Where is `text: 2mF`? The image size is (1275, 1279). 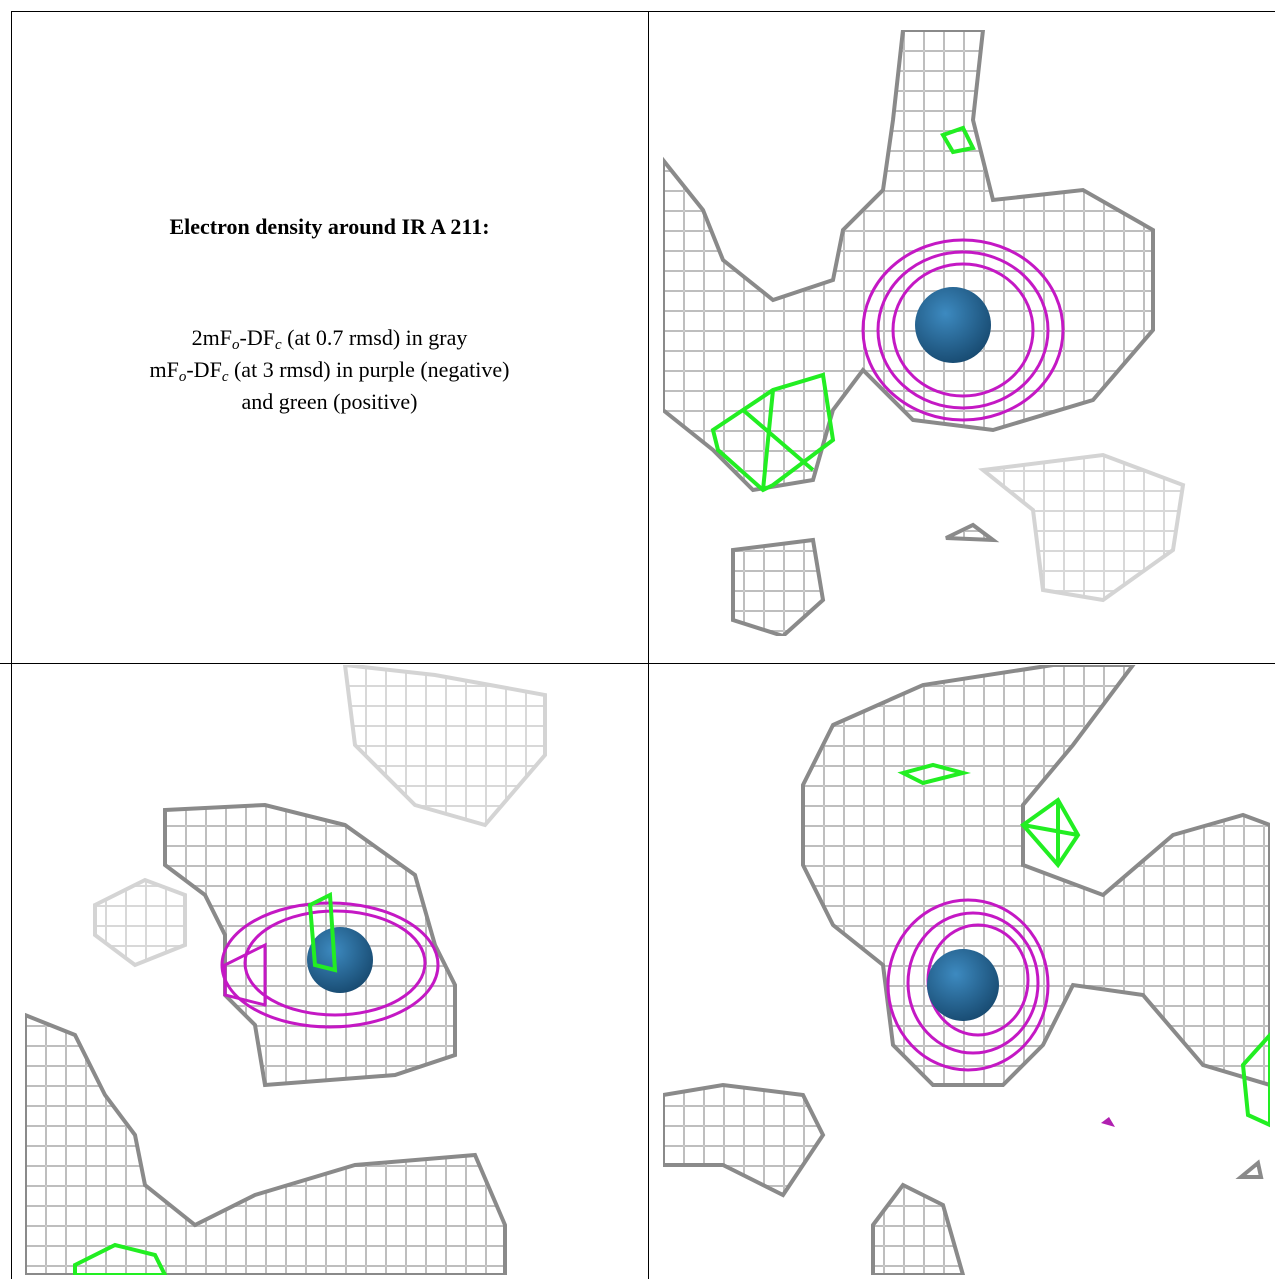 text: 2mF is located at coordinates (211, 337).